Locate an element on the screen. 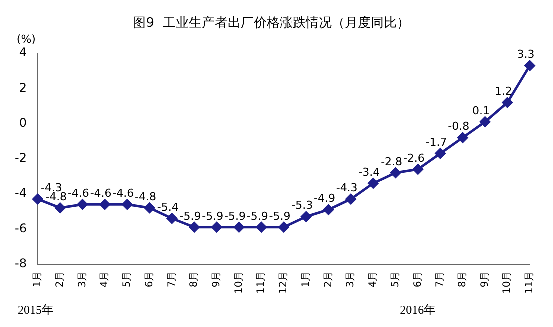 The width and height of the screenshot is (553, 327). y-tick-label: -2 is located at coordinates (20, 158).